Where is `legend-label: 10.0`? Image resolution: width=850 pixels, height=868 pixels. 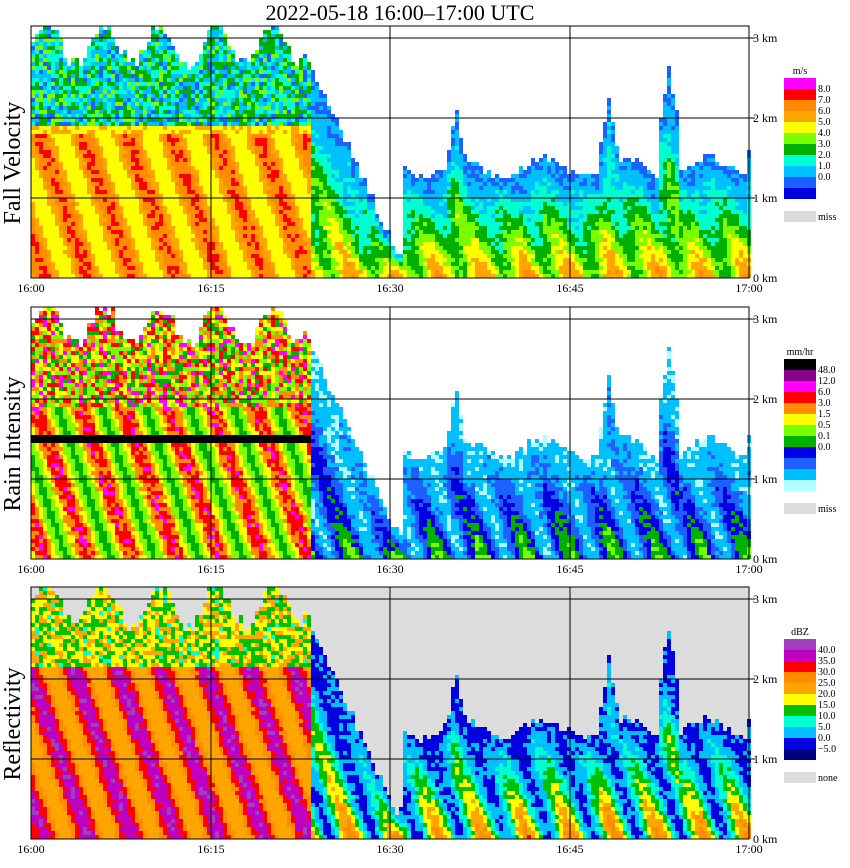
legend-label: 10.0 is located at coordinates (827, 716).